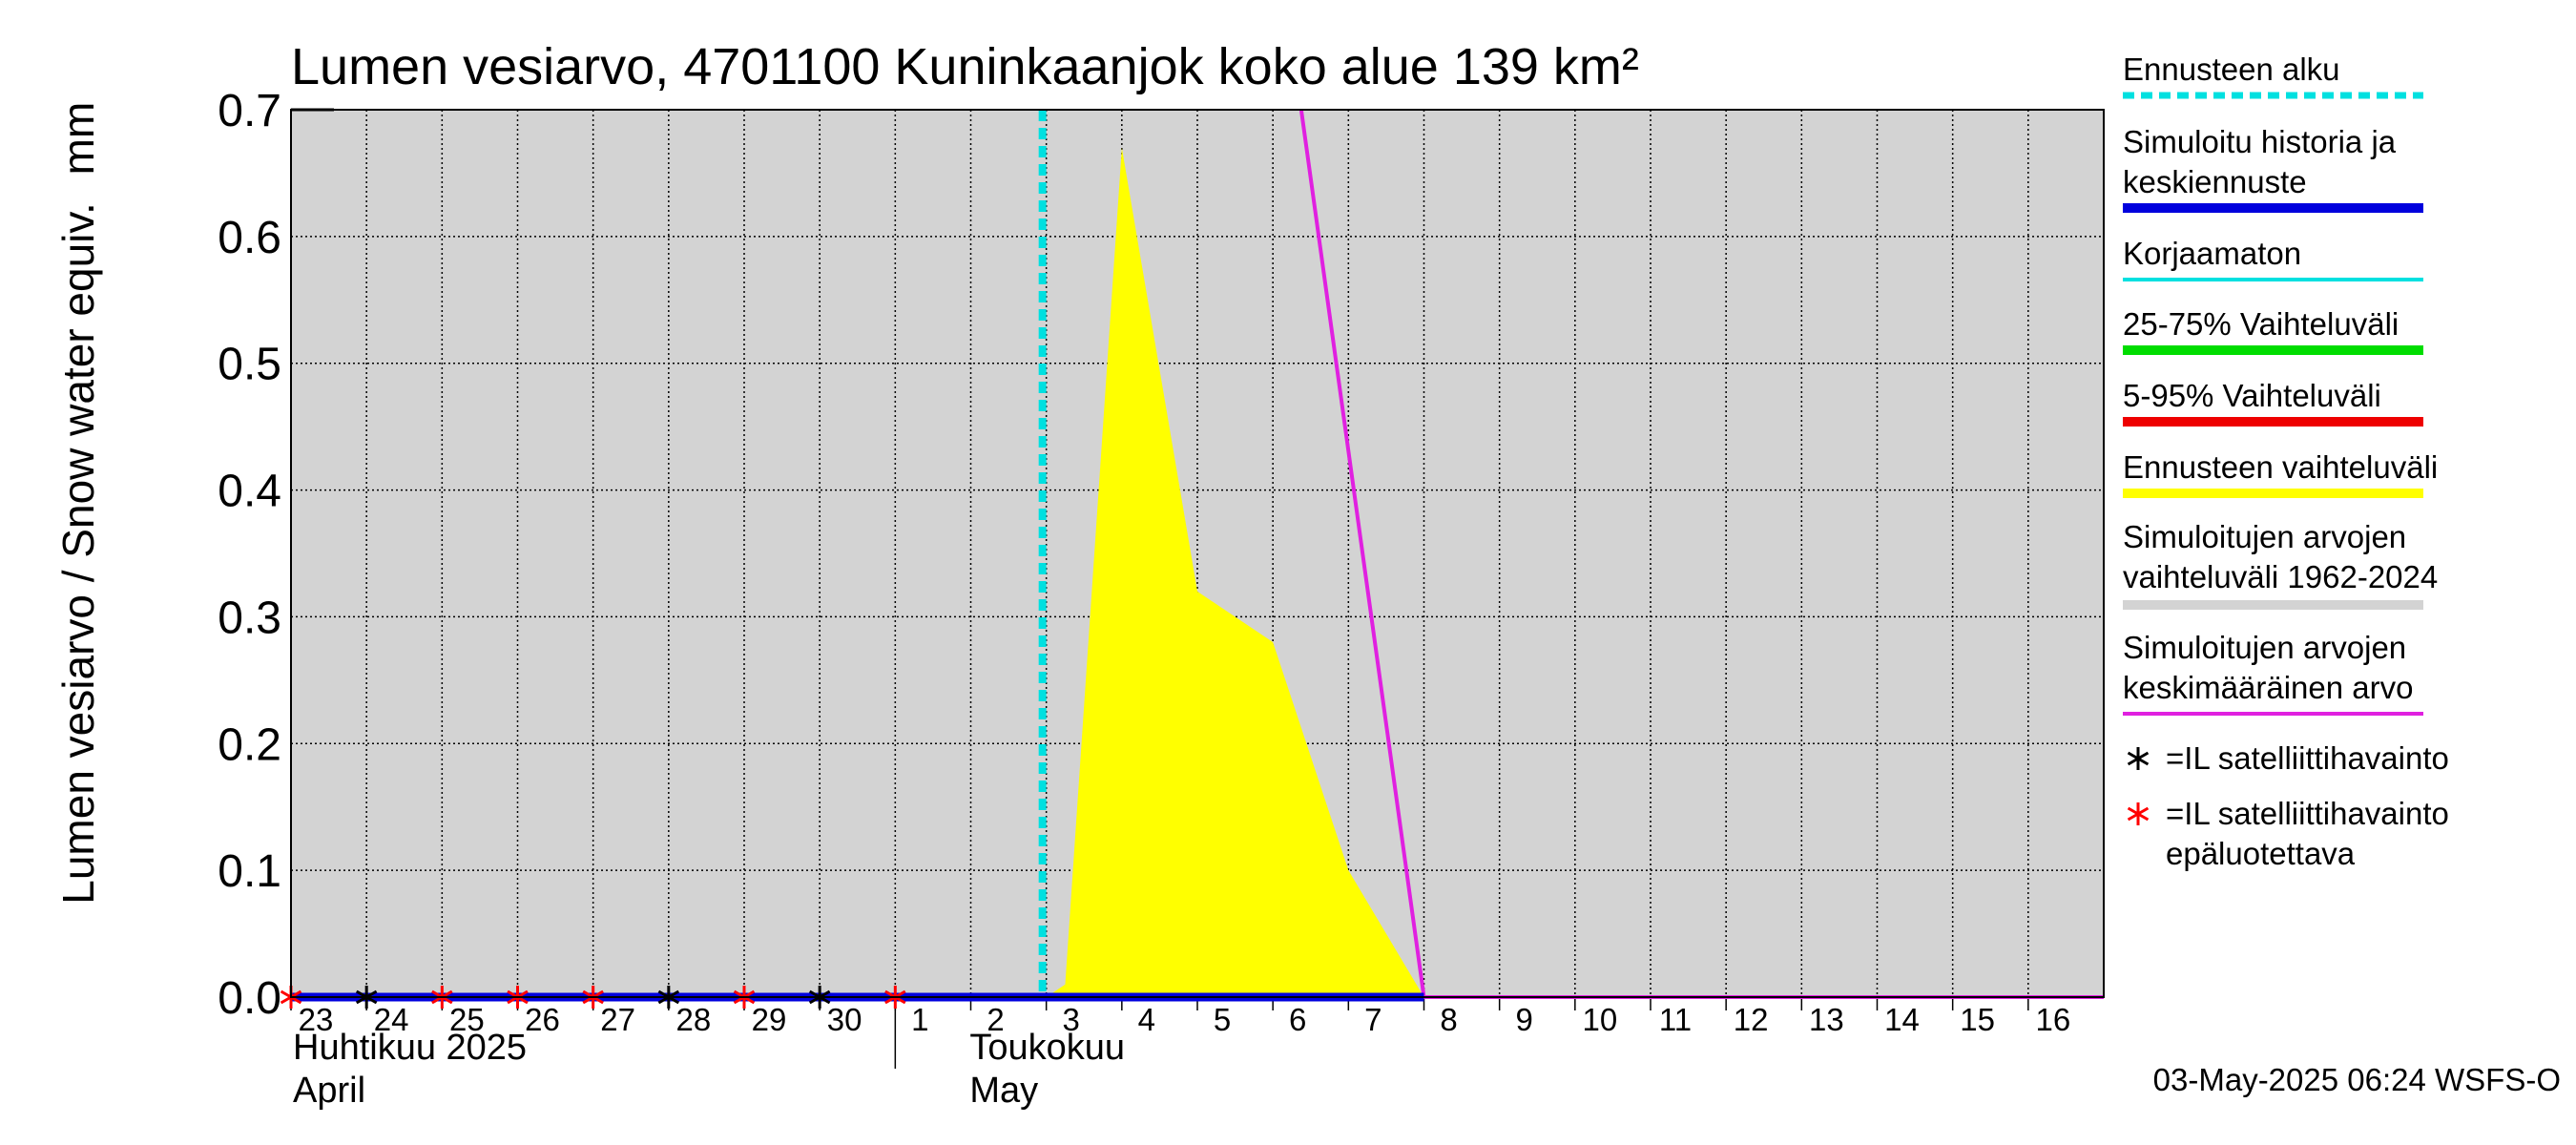 The image size is (2576, 1145). What do you see at coordinates (1523, 1019) in the screenshot?
I see `x-tick-label: 9` at bounding box center [1523, 1019].